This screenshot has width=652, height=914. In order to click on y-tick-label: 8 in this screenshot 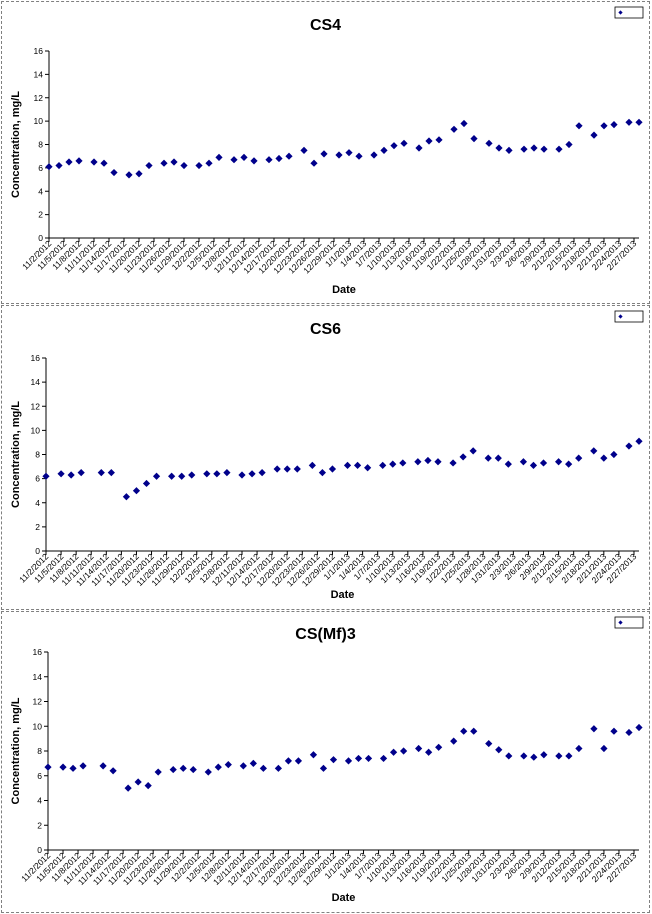, I will do `click(39, 751)`.